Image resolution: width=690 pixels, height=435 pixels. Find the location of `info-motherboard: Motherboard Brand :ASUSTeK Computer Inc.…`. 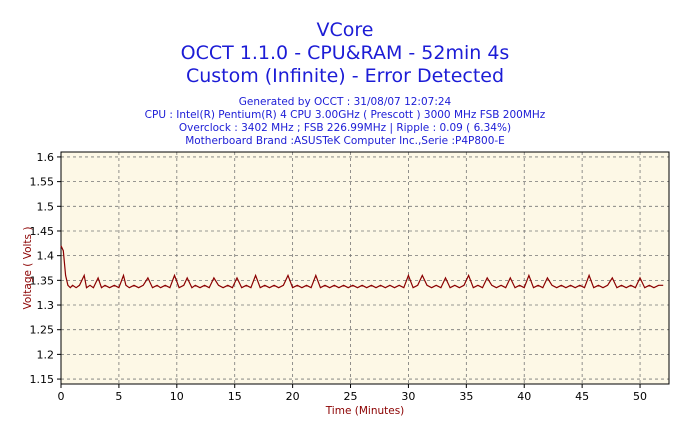

info-motherboard: Motherboard Brand :ASUSTeK Computer Inc.… is located at coordinates (345, 141).